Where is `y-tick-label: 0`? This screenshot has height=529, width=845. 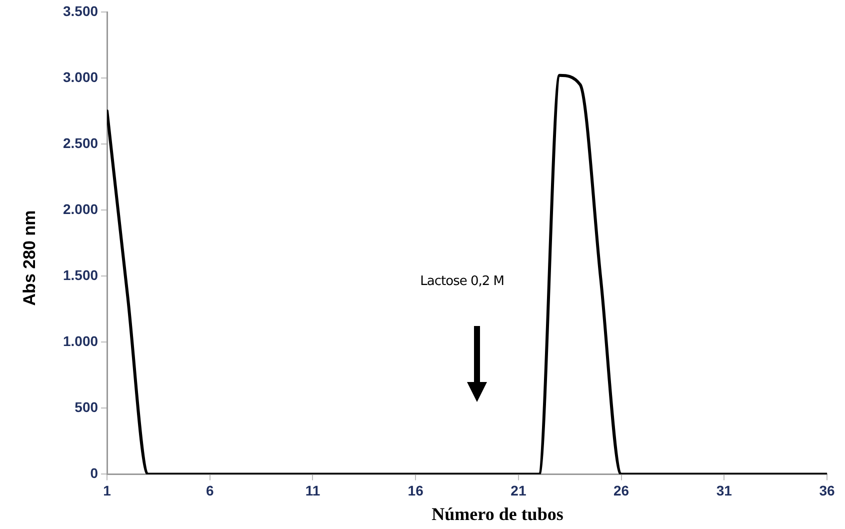 y-tick-label: 0 is located at coordinates (94, 473).